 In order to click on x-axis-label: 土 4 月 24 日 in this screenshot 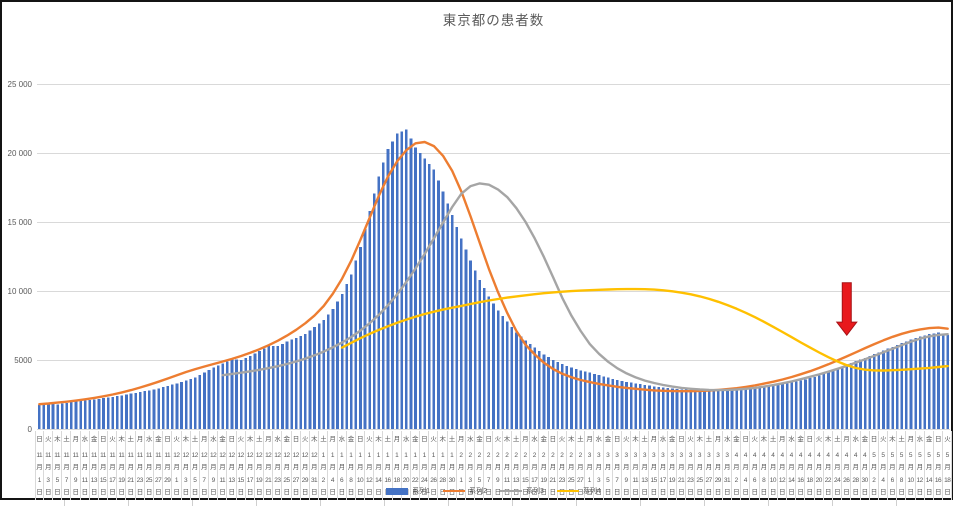, I will do `click(838, 465)`.